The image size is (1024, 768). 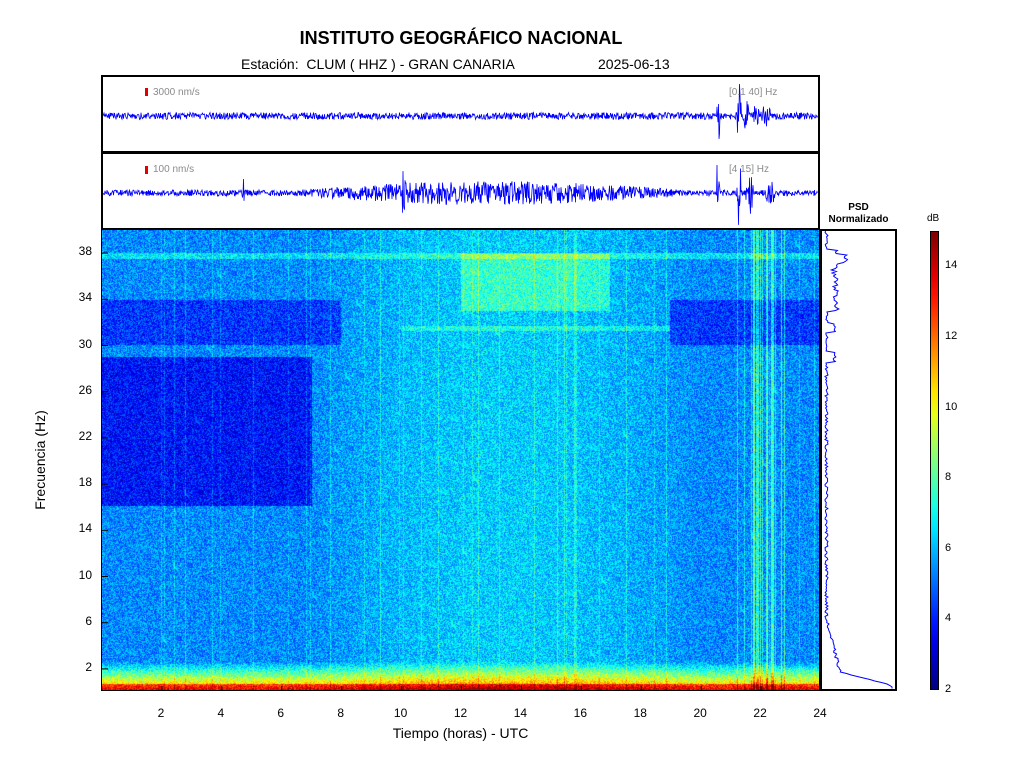 What do you see at coordinates (580, 713) in the screenshot?
I see `x-tick-label: 16` at bounding box center [580, 713].